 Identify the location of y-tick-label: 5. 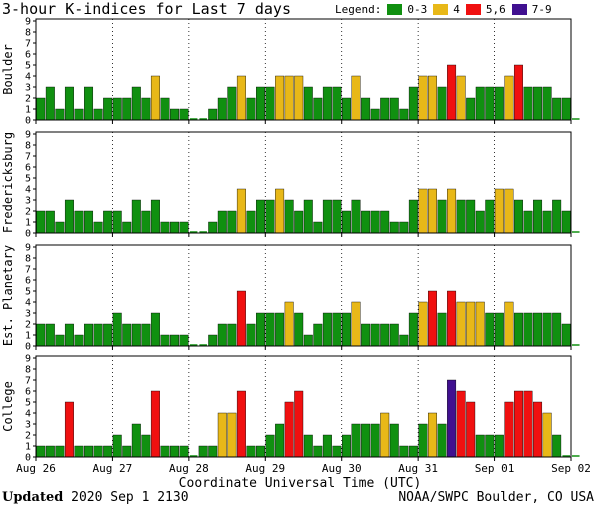
(28, 66).